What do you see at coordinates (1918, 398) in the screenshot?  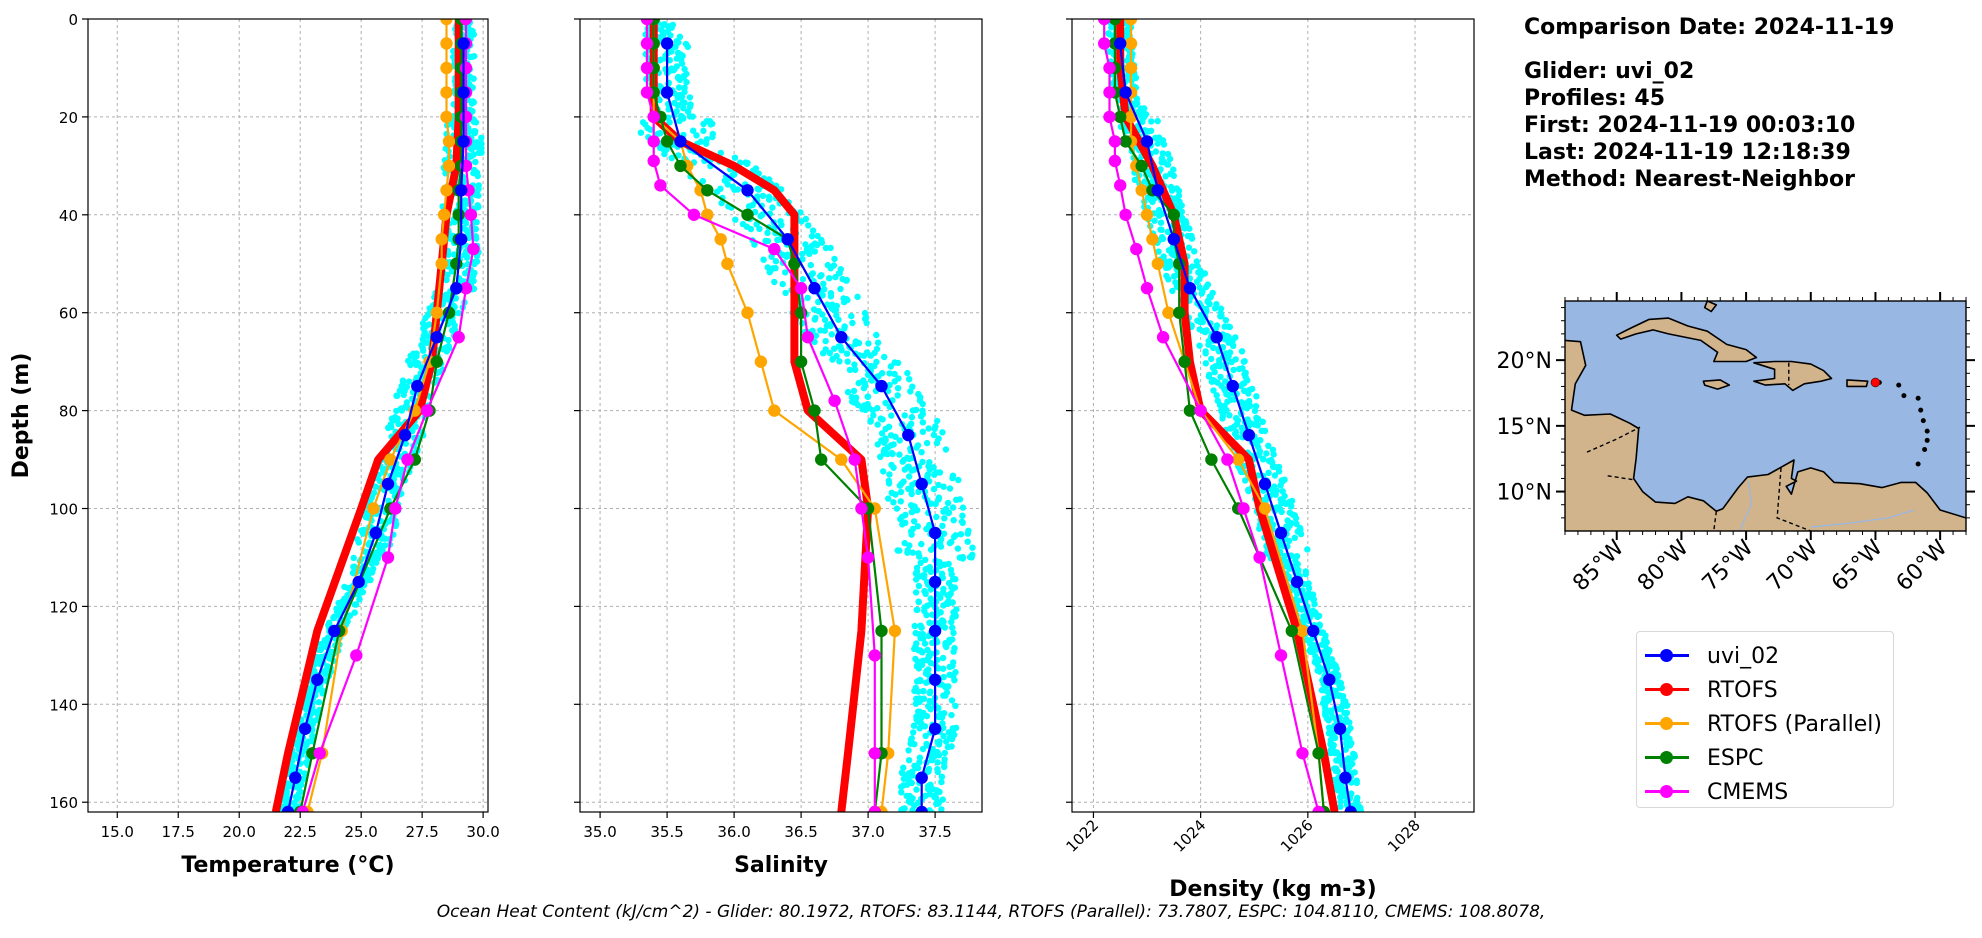 I see `island` at bounding box center [1918, 398].